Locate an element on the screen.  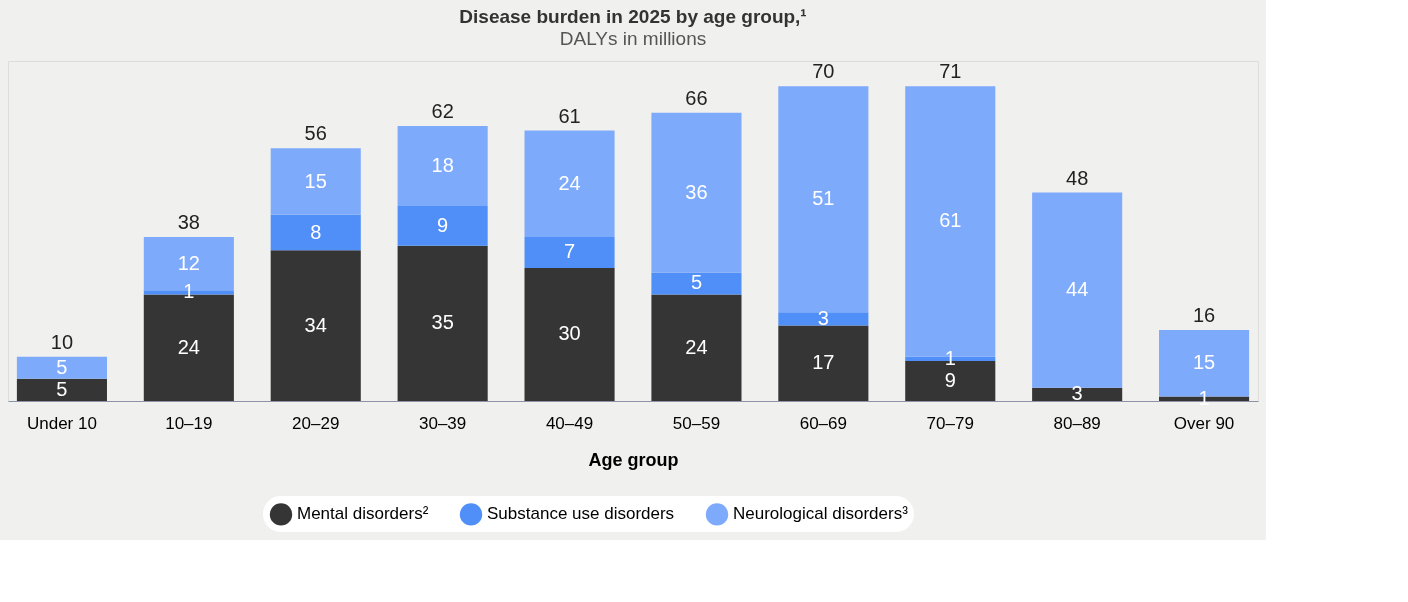
chart-title: Disease burden in 2025 by age group,¹ is located at coordinates (633, 16).